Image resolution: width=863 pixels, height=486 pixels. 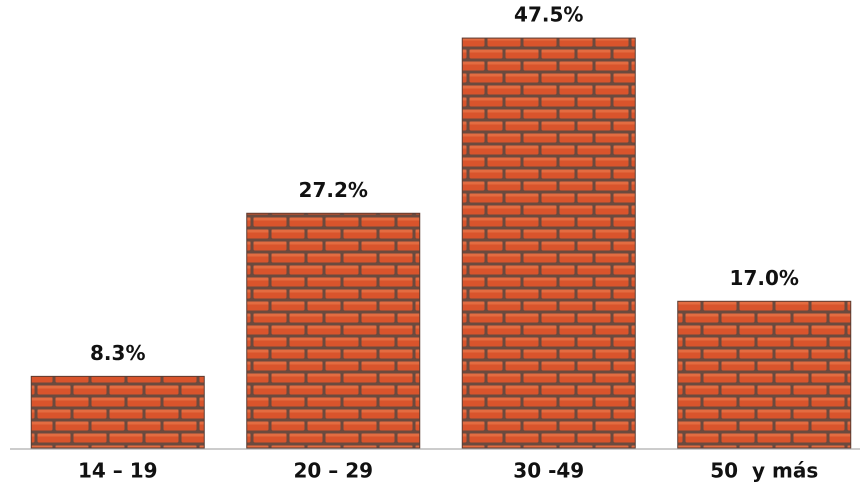 What do you see at coordinates (764, 278) in the screenshot?
I see `value-label: 17.0%` at bounding box center [764, 278].